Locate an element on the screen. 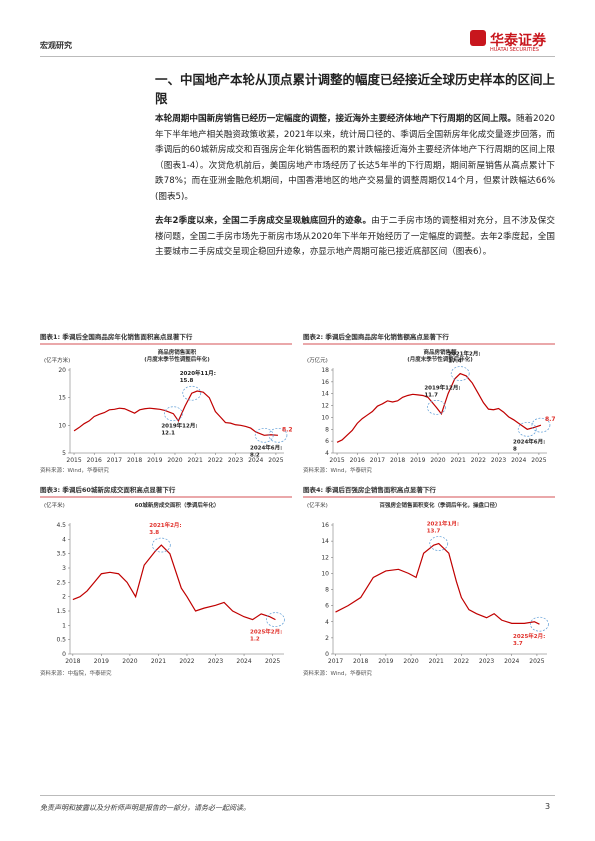 This screenshot has height=841, width=595. logo-text: 华泰证券 is located at coordinates (518, 41).